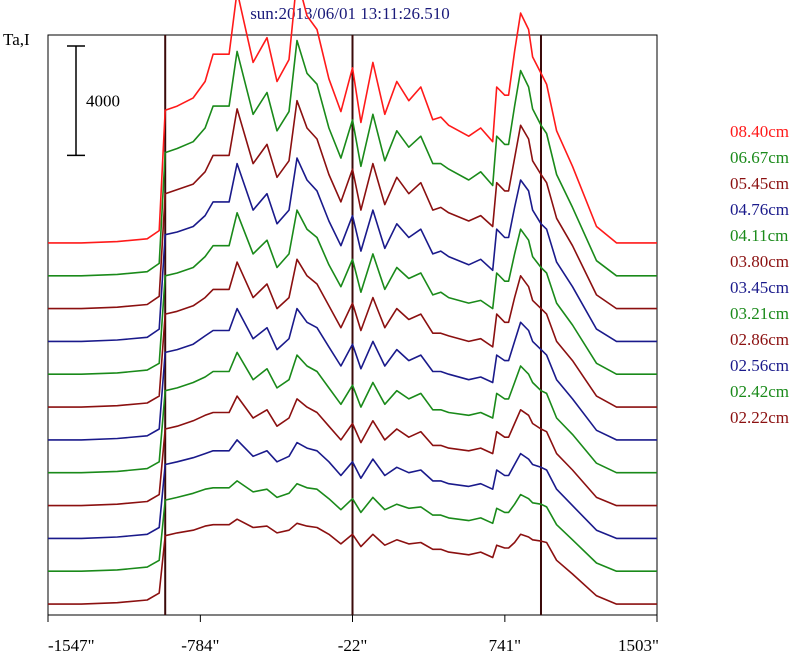 This screenshot has width=805, height=660. Describe the element at coordinates (760, 339) in the screenshot. I see `legend-entry-02.86cm: 02.86cm` at that location.